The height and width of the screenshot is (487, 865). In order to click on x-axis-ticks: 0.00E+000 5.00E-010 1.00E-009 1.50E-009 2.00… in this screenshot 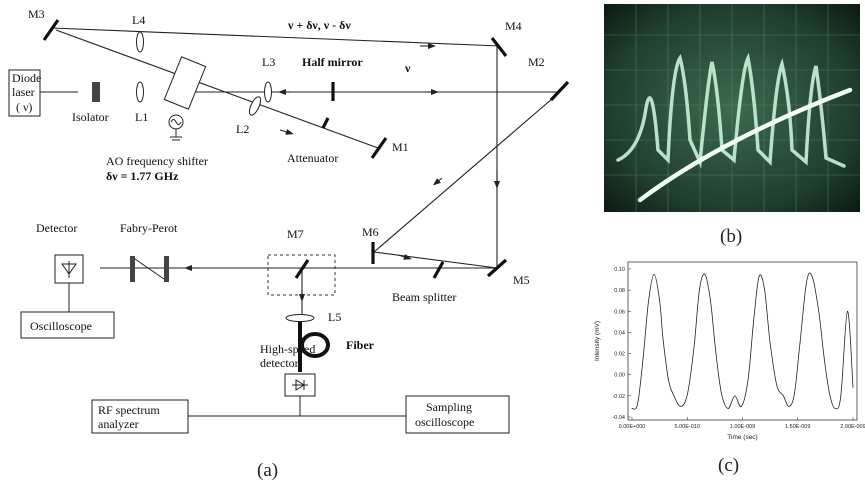, I will do `click(742, 423)`.